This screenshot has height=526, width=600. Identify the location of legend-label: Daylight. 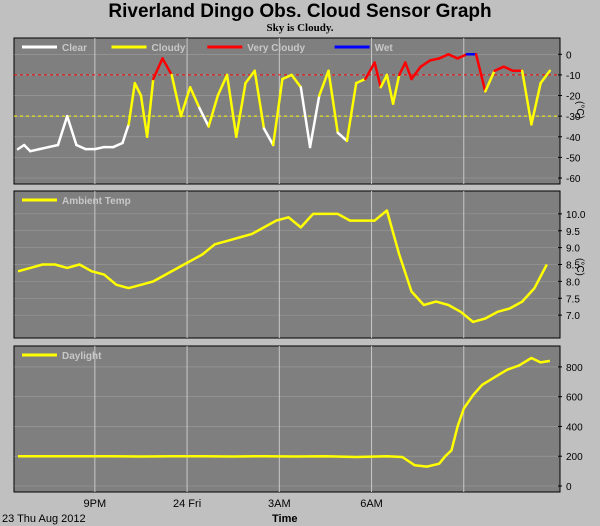
(82, 356).